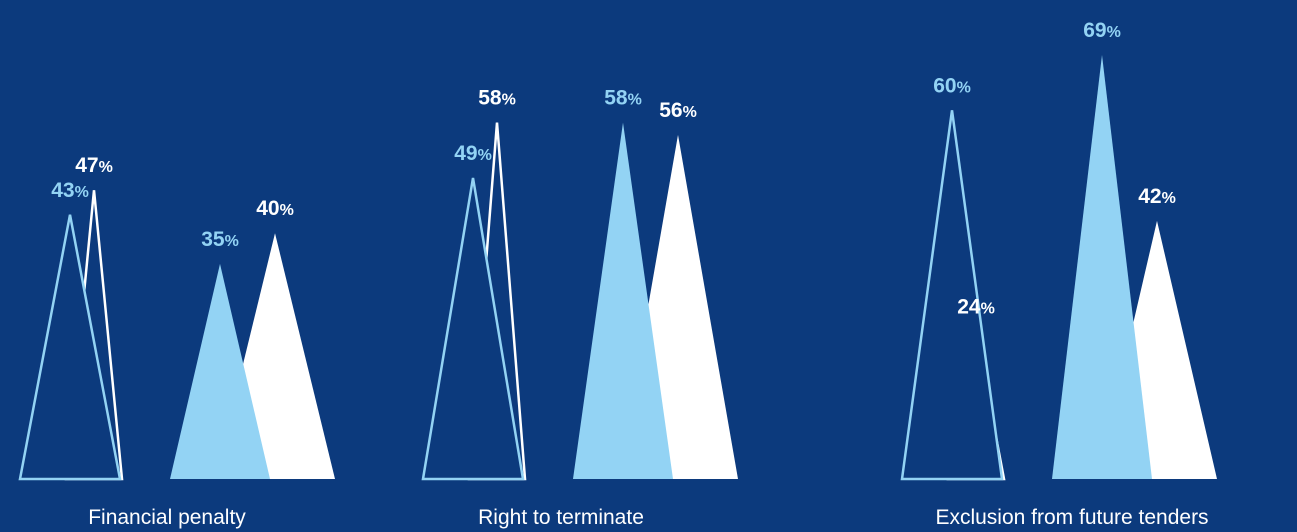 Image resolution: width=1297 pixels, height=532 pixels. I want to click on value-label-1-1: 58%, so click(497, 98).